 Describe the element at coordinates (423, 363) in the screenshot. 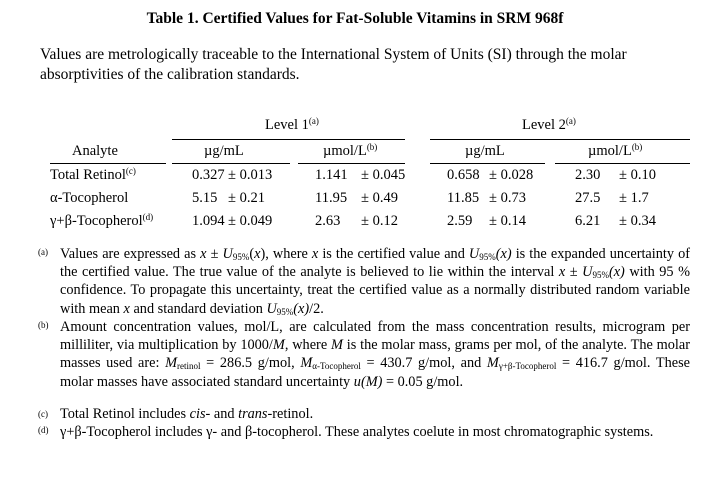

I see `text-segment: = 430.7 g/mol, and` at that location.